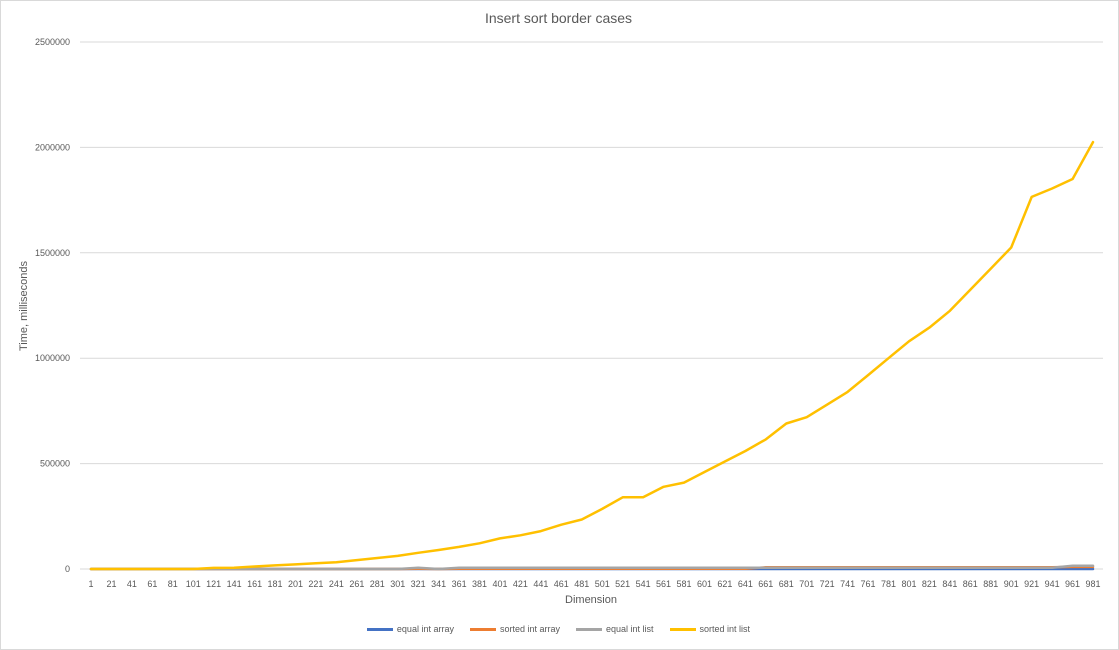 This screenshot has width=1119, height=650. What do you see at coordinates (315, 584) in the screenshot?
I see `x-tick-label: 221` at bounding box center [315, 584].